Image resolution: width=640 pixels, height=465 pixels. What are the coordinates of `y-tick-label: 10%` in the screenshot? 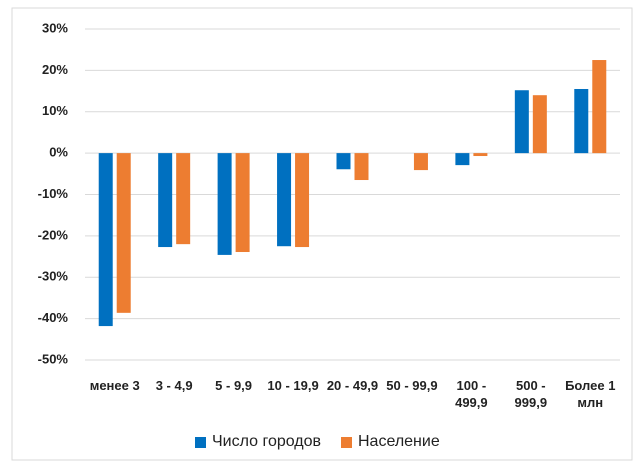 It's located at (55, 110).